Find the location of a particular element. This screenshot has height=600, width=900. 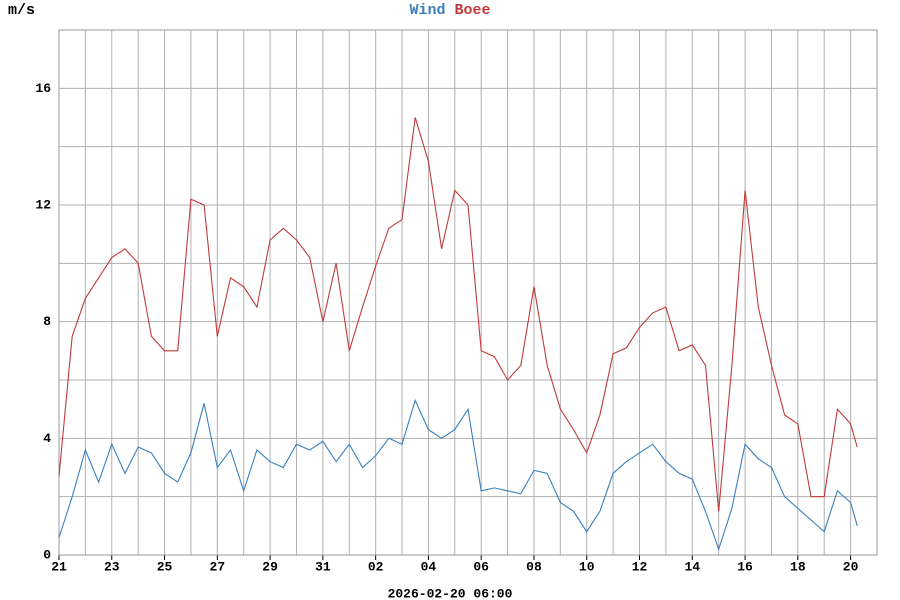

x-tick-label: 18 is located at coordinates (798, 566).